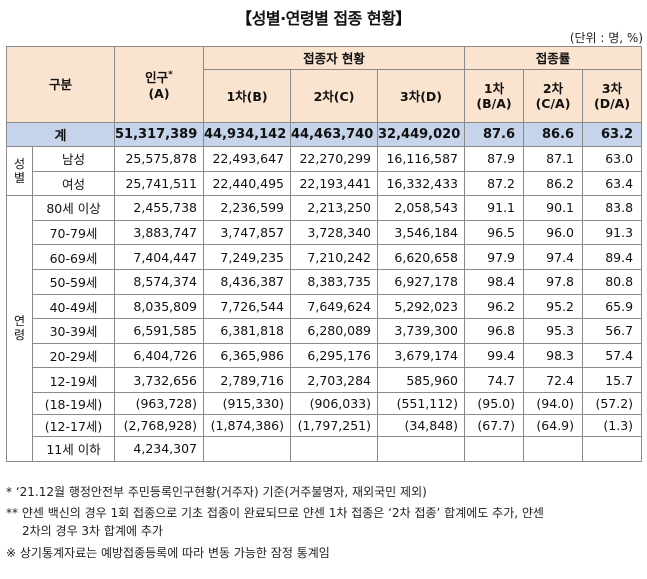 This screenshot has height=579, width=647. Describe the element at coordinates (334, 96) in the screenshot. I see `header-dose2: 2차(C)` at that location.